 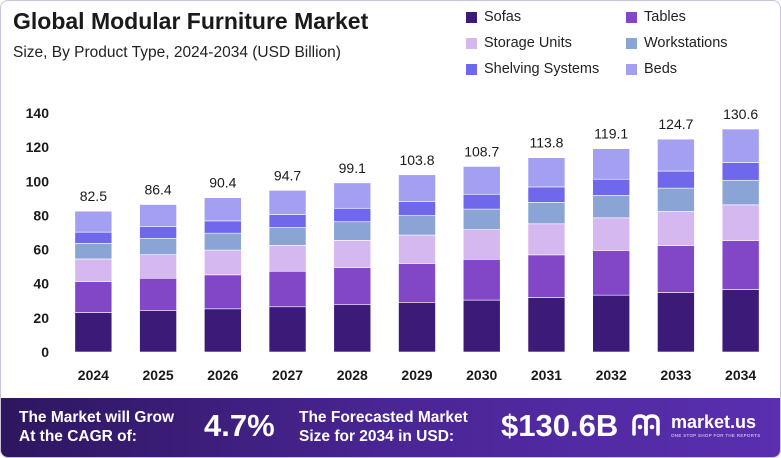 What do you see at coordinates (222, 375) in the screenshot?
I see `x-tick-label: 2026` at bounding box center [222, 375].